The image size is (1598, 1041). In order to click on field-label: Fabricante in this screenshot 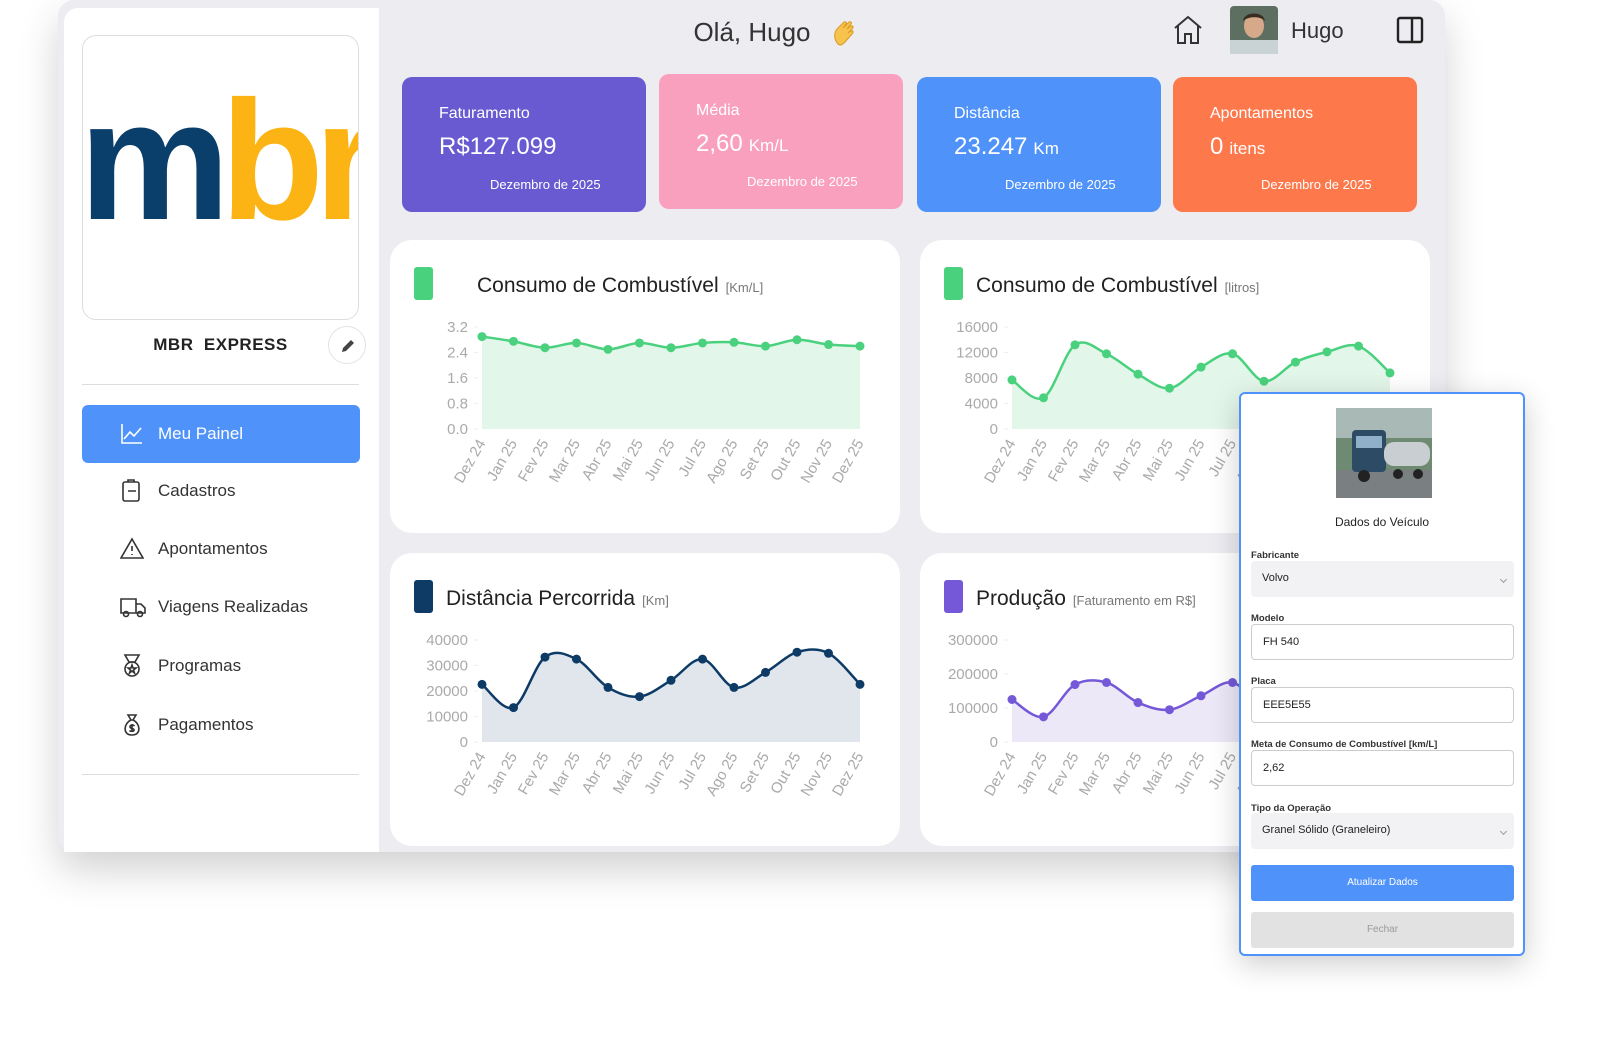, I will do `click(1275, 555)`.